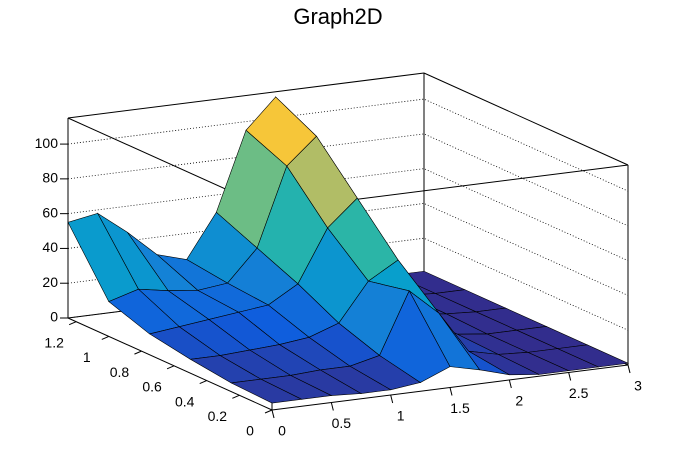 The height and width of the screenshot is (472, 696). Describe the element at coordinates (50, 247) in the screenshot. I see `z-tick-label: 40` at that location.